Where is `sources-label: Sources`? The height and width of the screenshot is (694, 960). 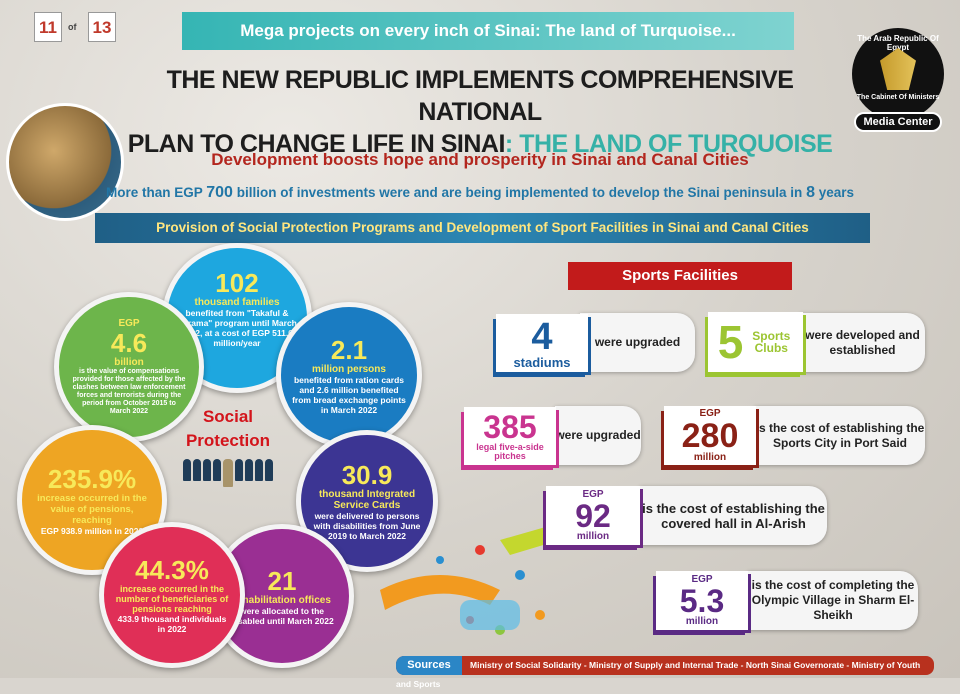
sources-label: Sources is located at coordinates (429, 665).